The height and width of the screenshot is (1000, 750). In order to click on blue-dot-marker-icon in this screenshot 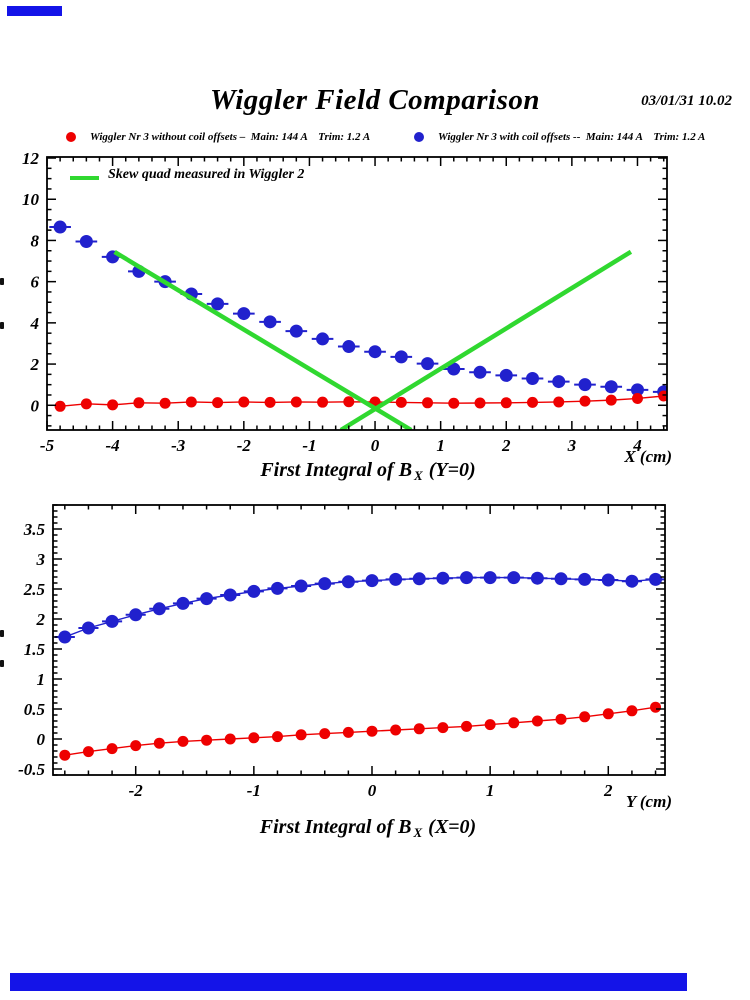, I will do `click(419, 137)`.